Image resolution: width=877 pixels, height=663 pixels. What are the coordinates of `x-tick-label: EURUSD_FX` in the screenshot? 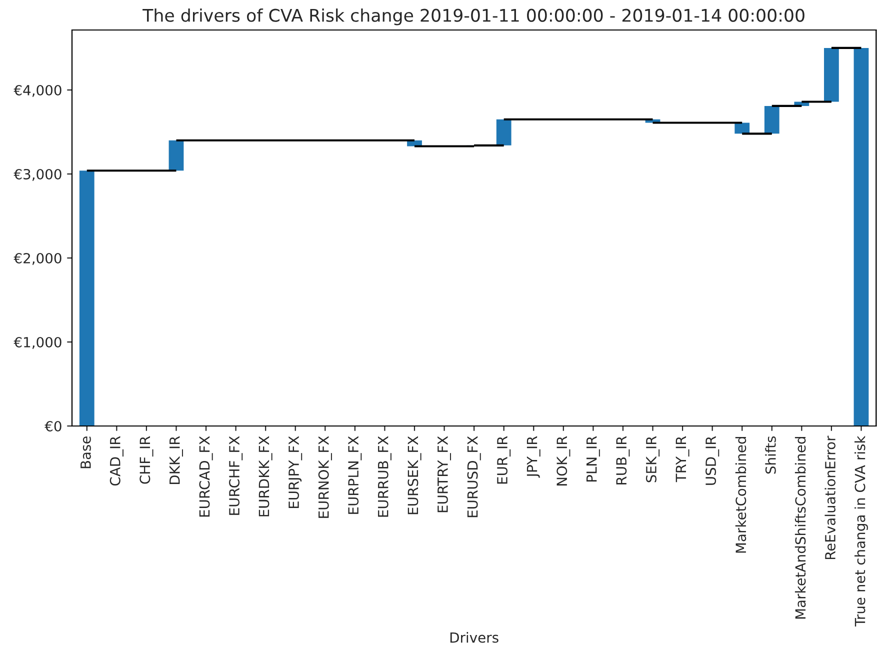 It's located at (474, 477).